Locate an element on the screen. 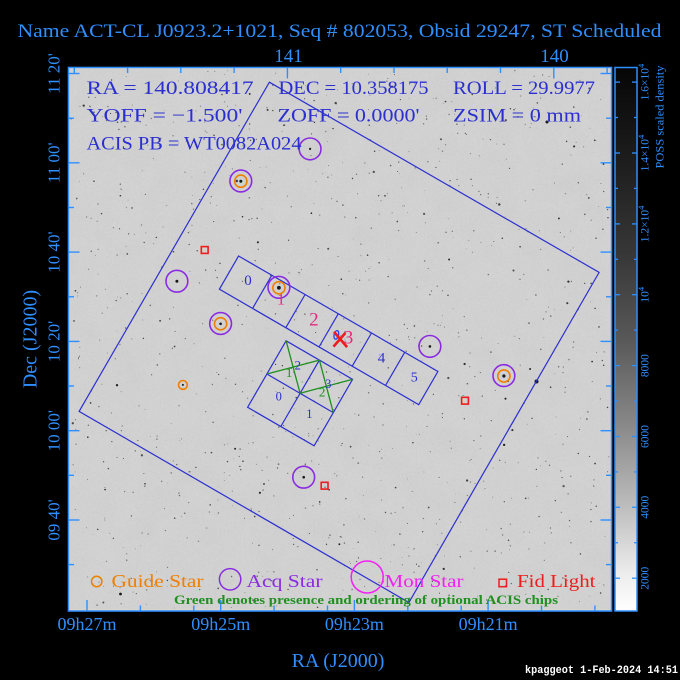  svg-text: 10 40' is located at coordinates (54, 251).